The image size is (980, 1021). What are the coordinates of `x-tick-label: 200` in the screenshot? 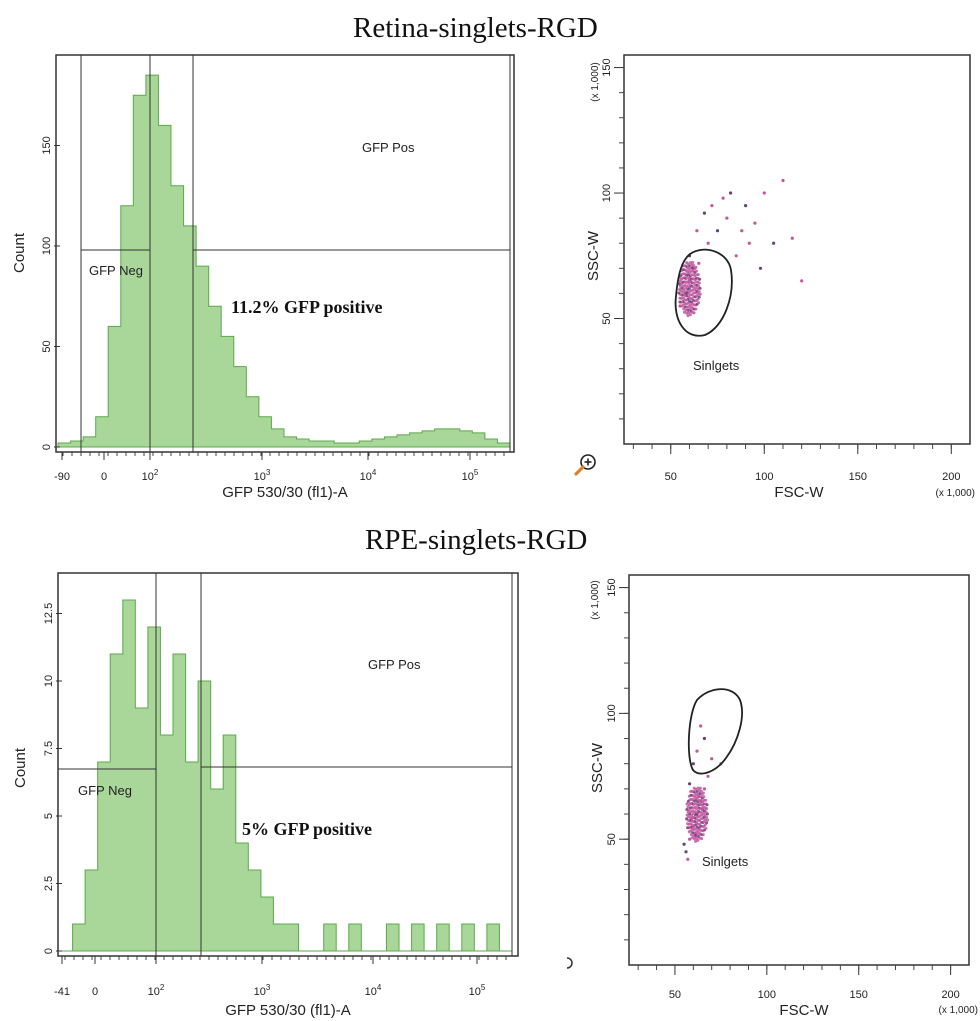 It's located at (951, 477).